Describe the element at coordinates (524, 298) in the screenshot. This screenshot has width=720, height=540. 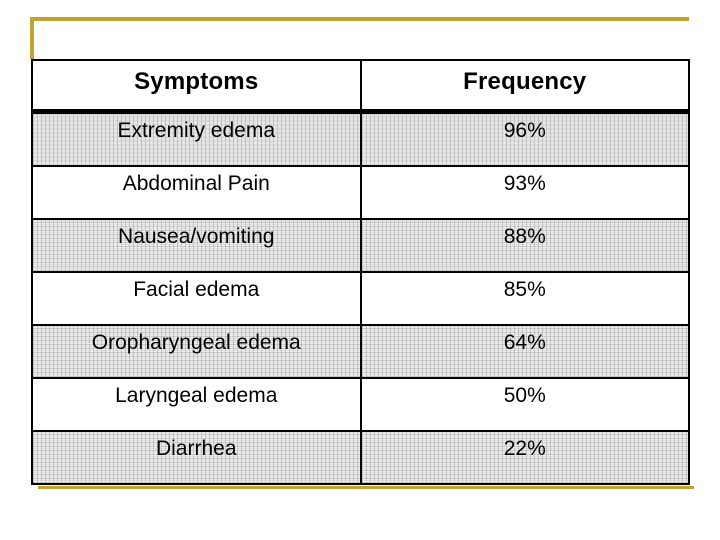
I see `frequency-cell: 85%` at that location.